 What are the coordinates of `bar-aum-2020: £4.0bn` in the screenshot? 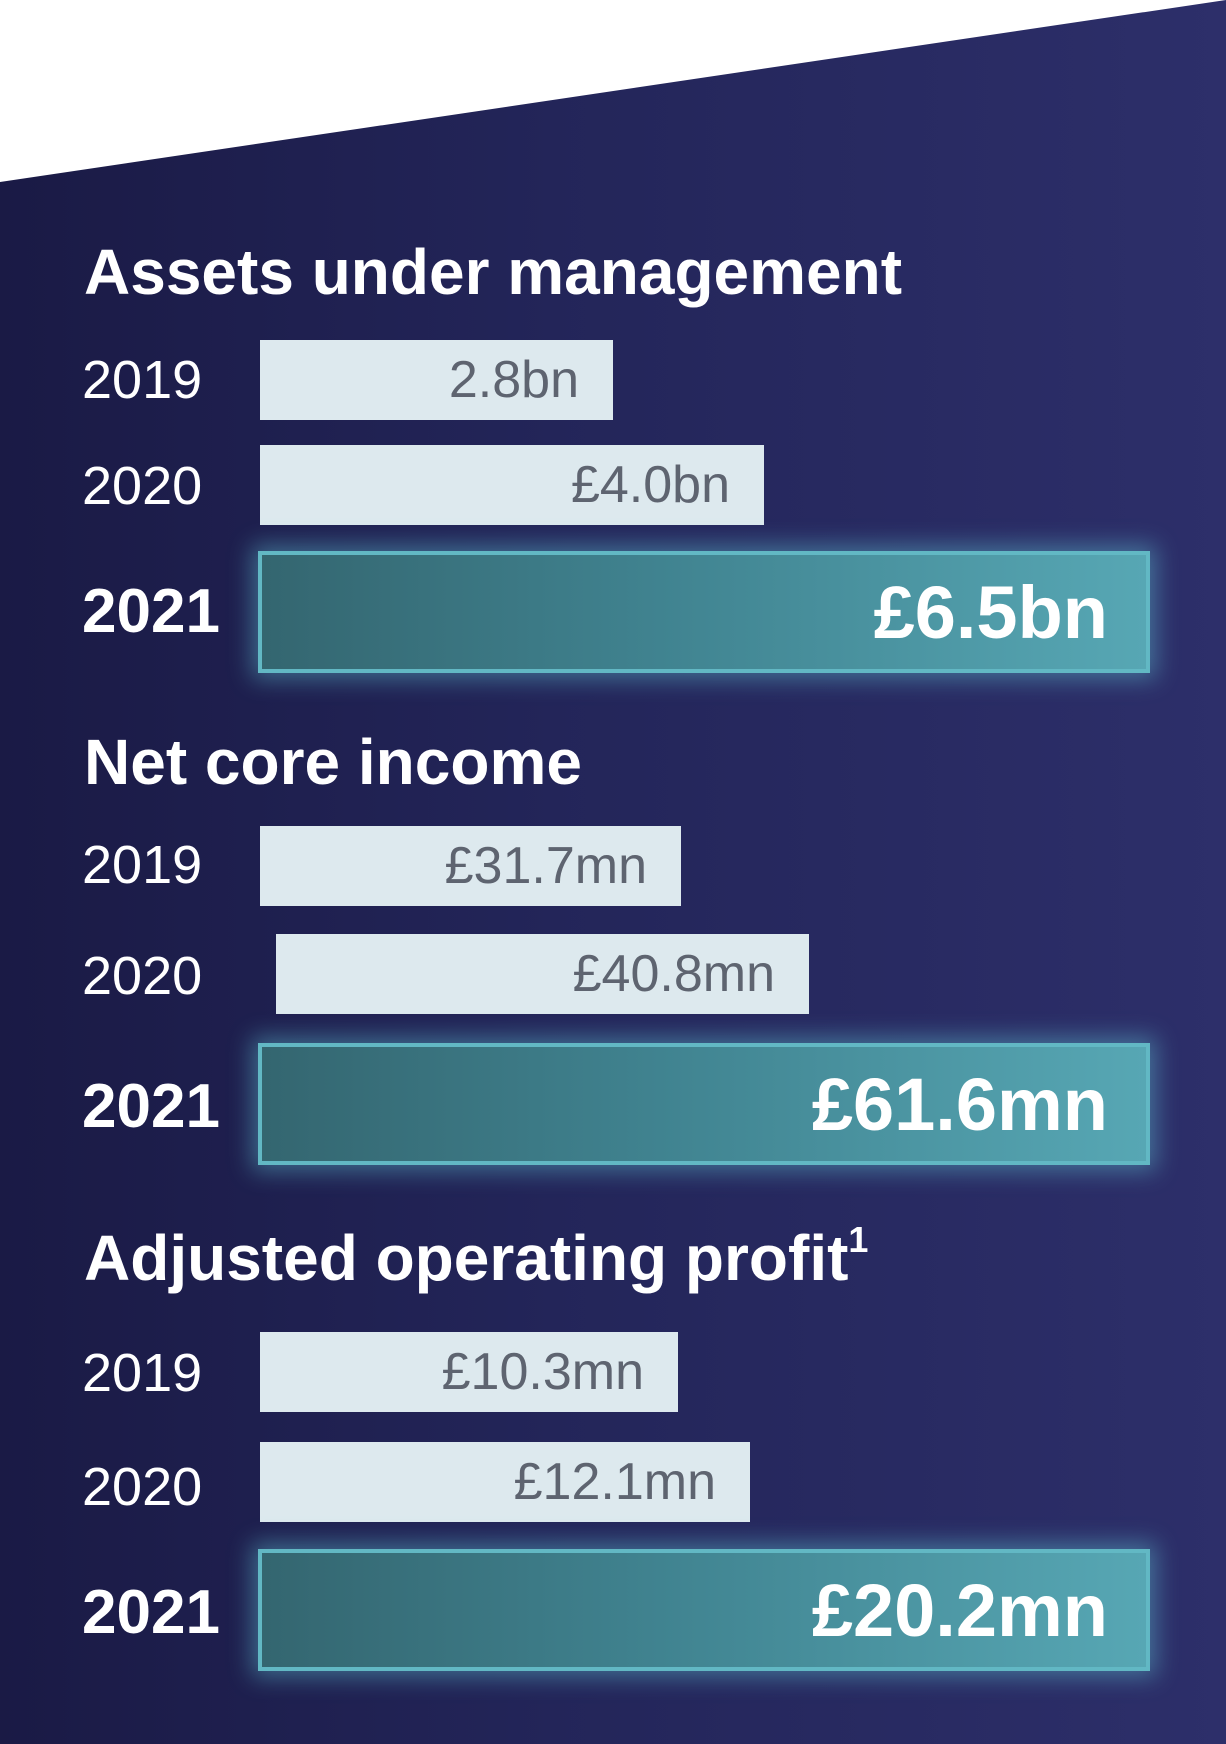 It's located at (512, 485).